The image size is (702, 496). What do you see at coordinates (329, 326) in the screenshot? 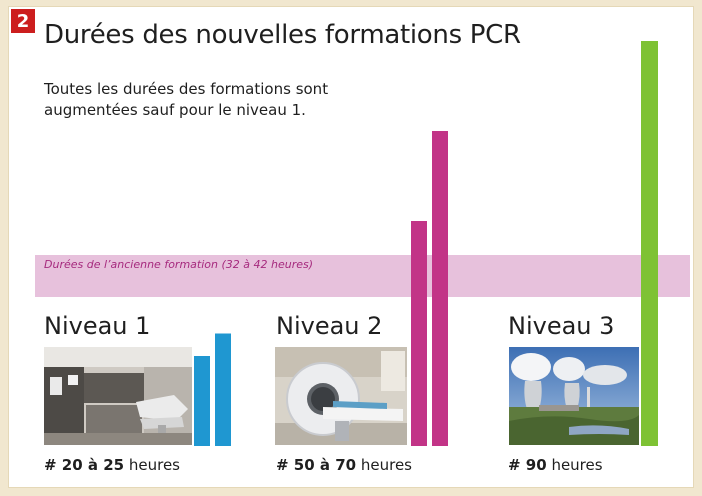
I see `level-2-label: Niveau 2` at bounding box center [329, 326].